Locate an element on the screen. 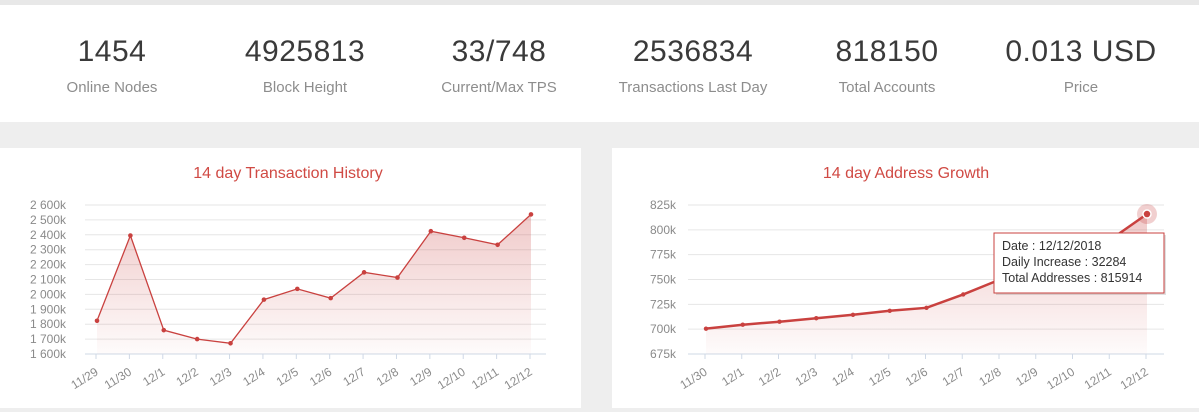  y-tick-label: 800k is located at coordinates (663, 230).